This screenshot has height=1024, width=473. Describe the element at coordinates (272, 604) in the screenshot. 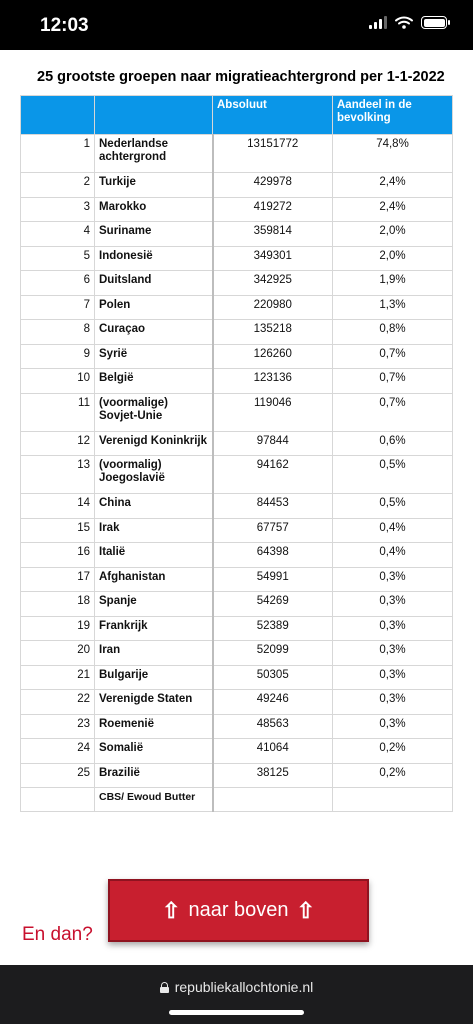

I see `row-absolute: 54269` at that location.